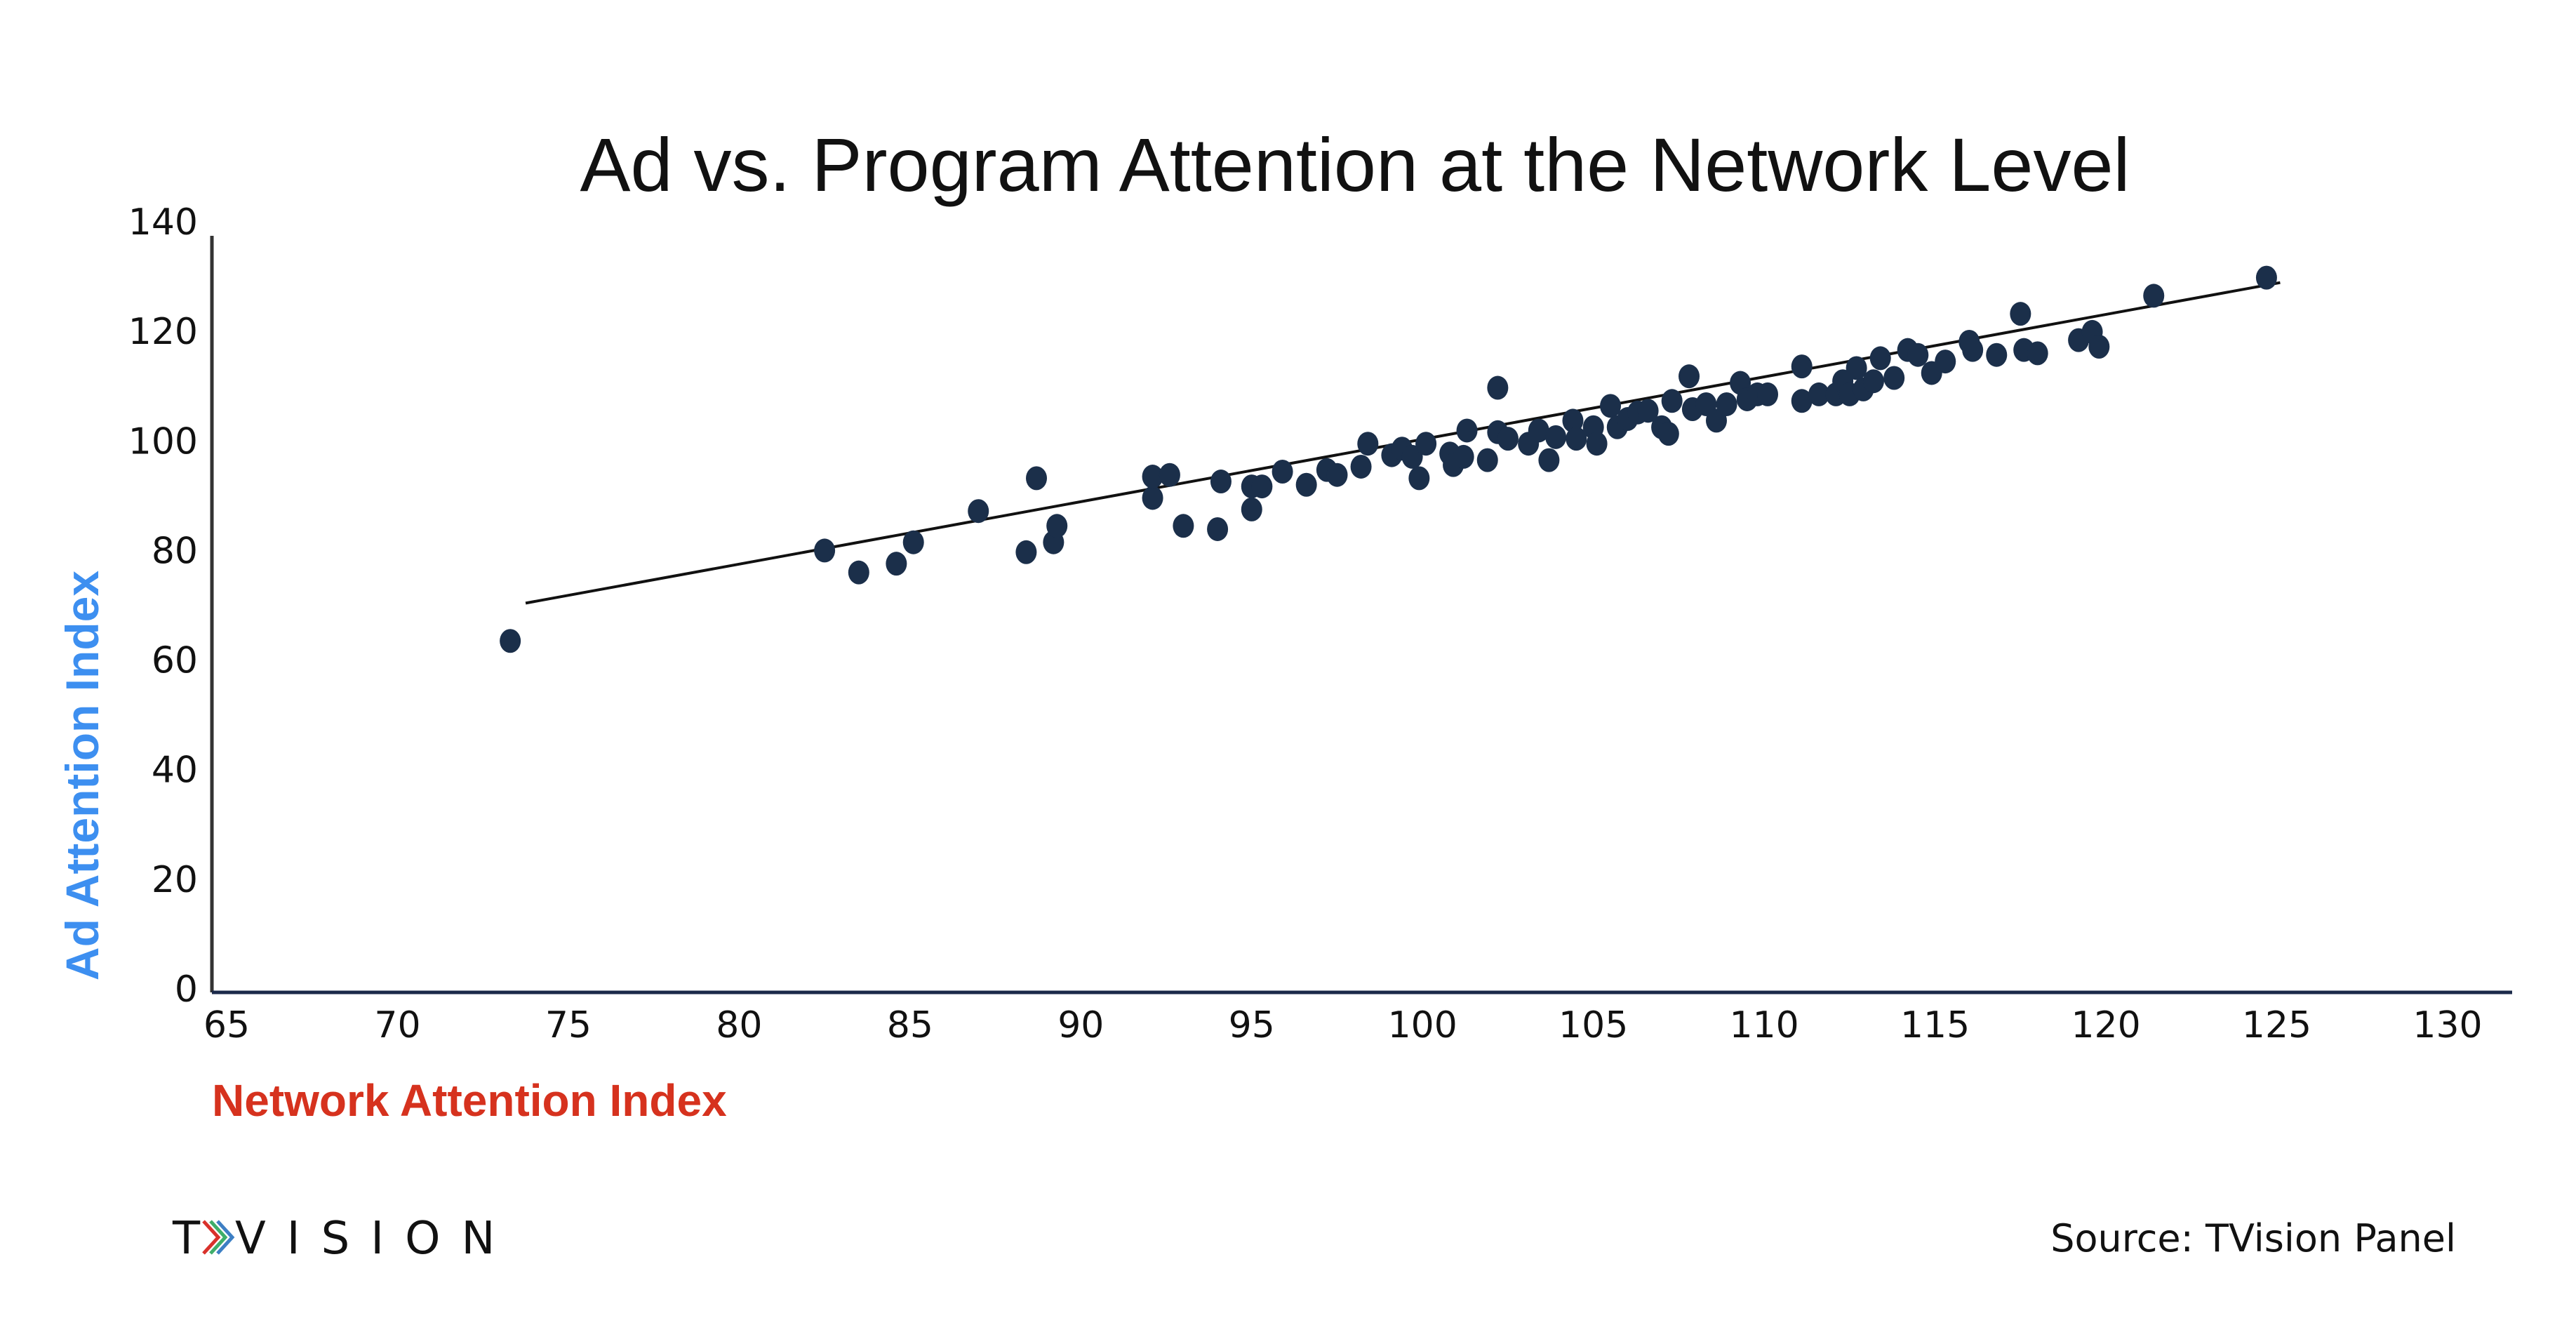 Image resolution: width=2576 pixels, height=1344 pixels. What do you see at coordinates (82, 776) in the screenshot?
I see `y-axis-label: Ad Attention Index` at bounding box center [82, 776].